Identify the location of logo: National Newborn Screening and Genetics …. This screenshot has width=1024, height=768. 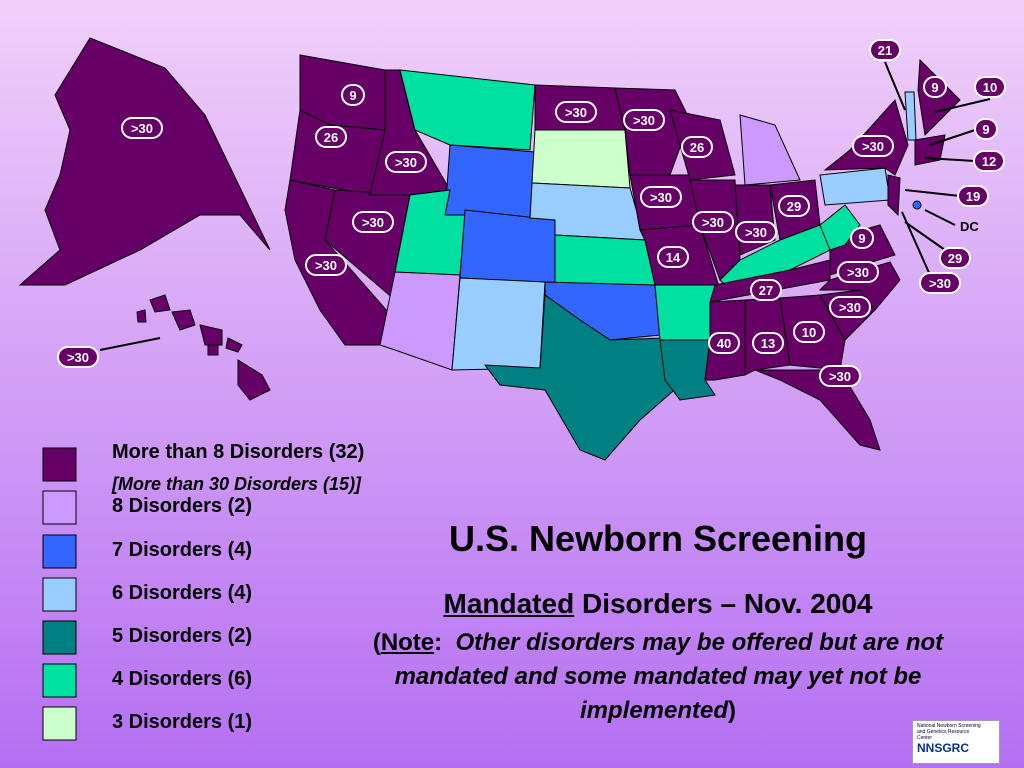
(956, 742).